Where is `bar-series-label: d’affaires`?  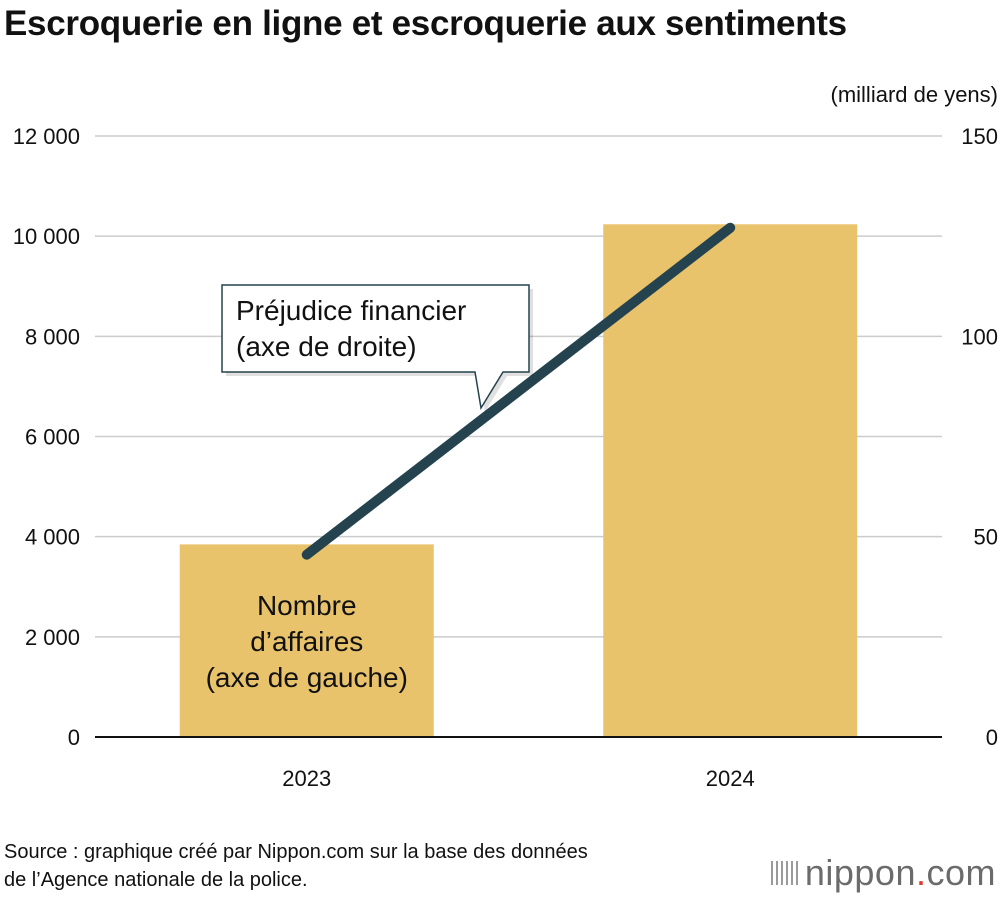
bar-series-label: d’affaires is located at coordinates (306, 641).